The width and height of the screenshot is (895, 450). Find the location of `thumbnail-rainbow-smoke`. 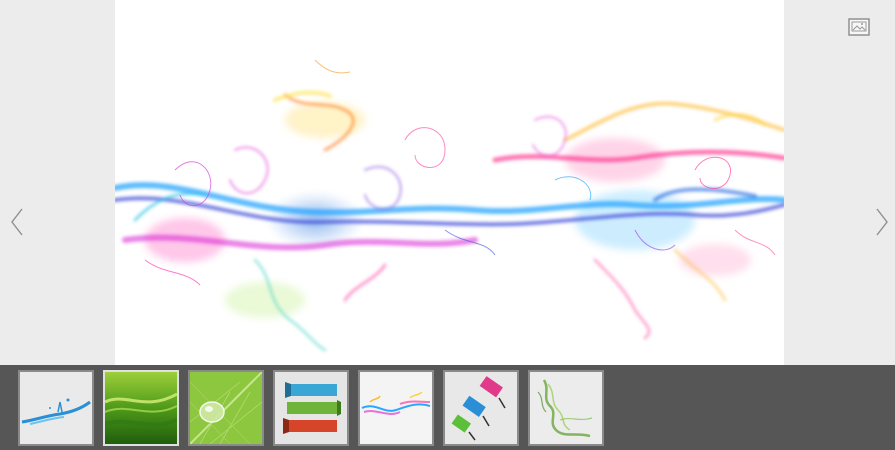

thumbnail-rainbow-smoke is located at coordinates (396, 408).